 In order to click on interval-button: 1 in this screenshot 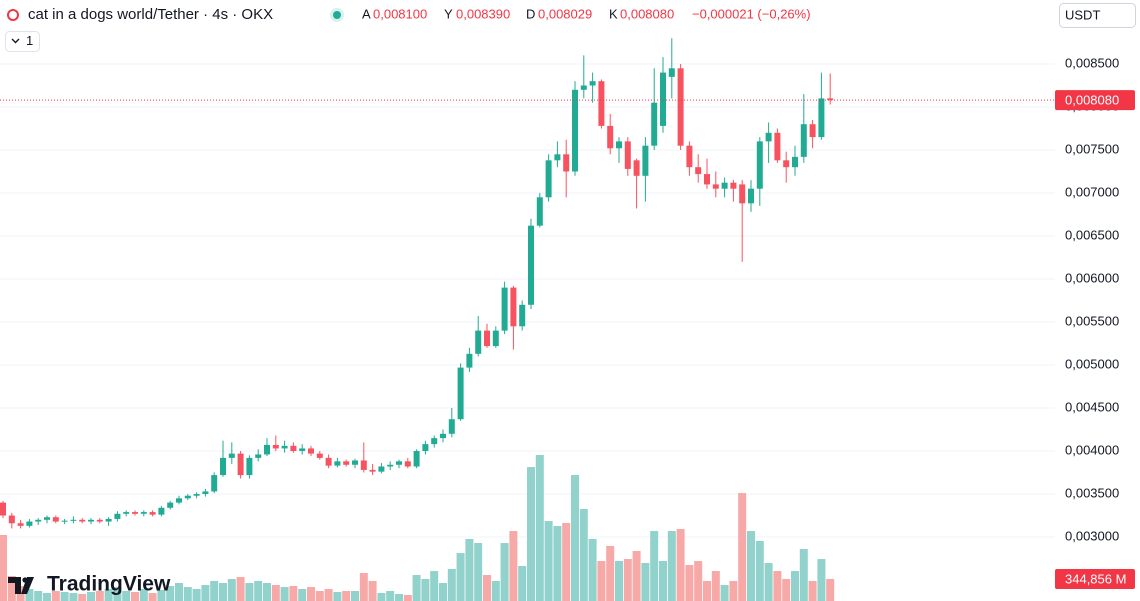, I will do `click(22, 41)`.